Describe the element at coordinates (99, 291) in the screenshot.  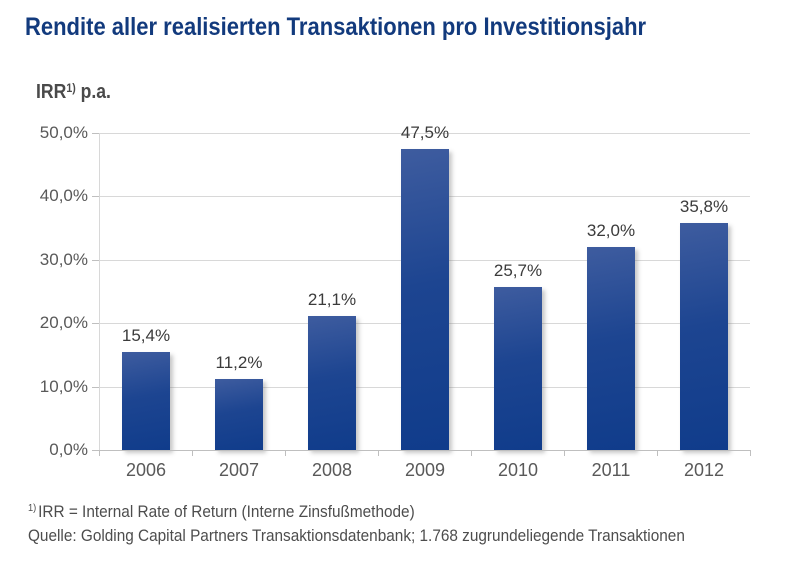
I see `y-axis-line` at that location.